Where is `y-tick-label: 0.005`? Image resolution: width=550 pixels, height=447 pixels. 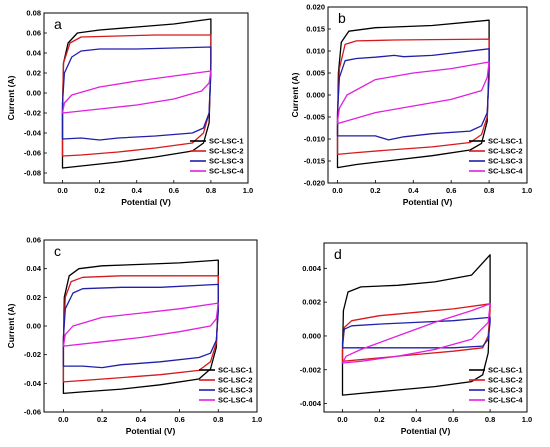 y-tick-label: 0.005 is located at coordinates (315, 73).